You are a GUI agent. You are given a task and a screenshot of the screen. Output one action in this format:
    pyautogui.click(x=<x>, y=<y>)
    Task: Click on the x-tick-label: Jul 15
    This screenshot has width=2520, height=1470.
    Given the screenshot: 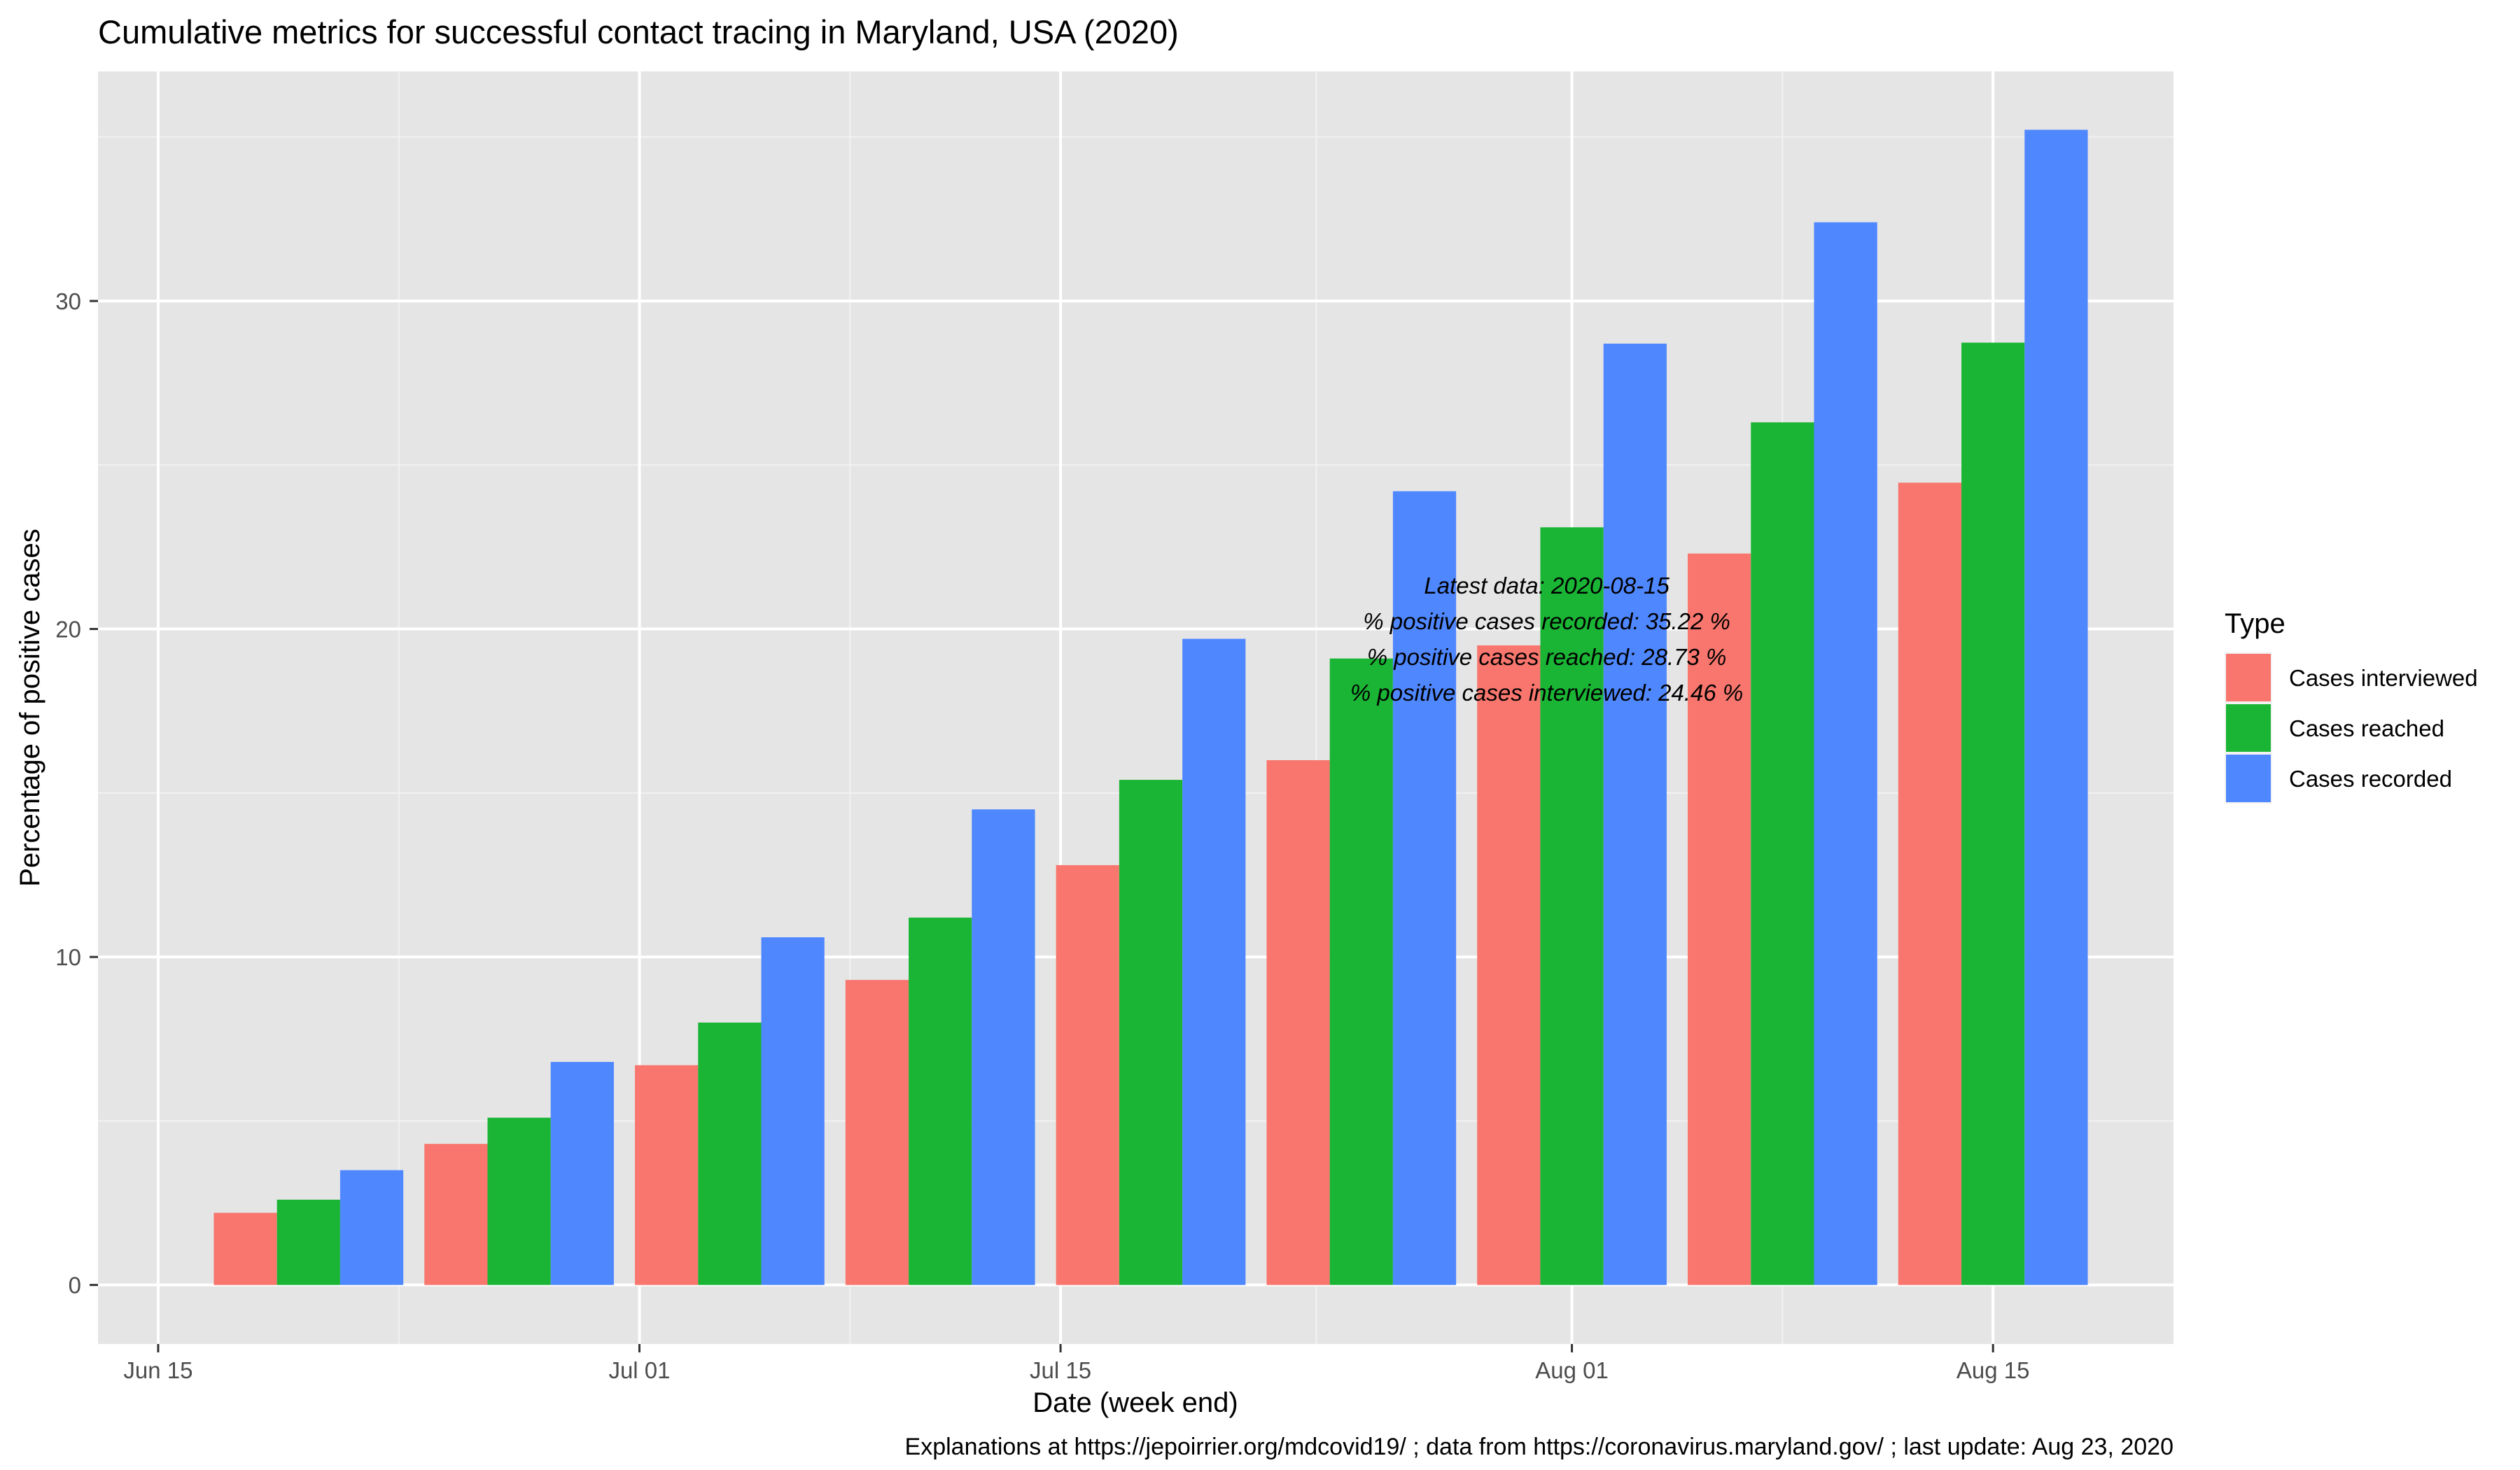 What is the action you would take?
    pyautogui.click(x=1060, y=1370)
    